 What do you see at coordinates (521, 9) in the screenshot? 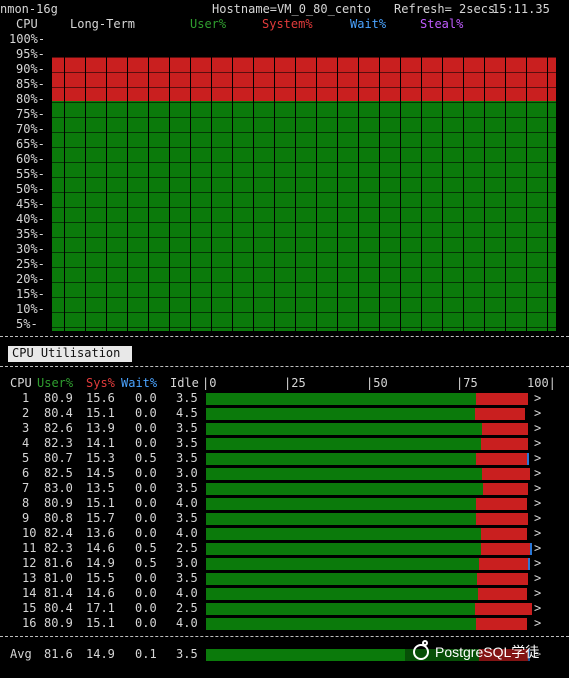
I see `time: 15:11.35` at bounding box center [521, 9].